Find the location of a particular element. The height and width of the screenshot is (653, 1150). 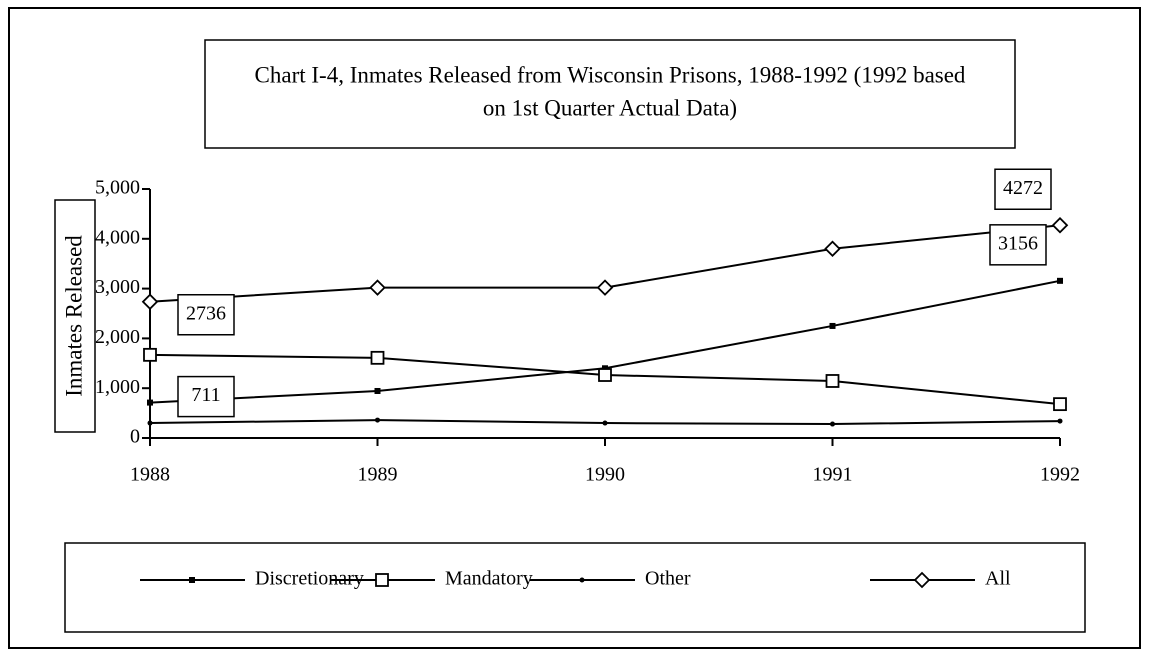

data-label: 2736 is located at coordinates (206, 313).